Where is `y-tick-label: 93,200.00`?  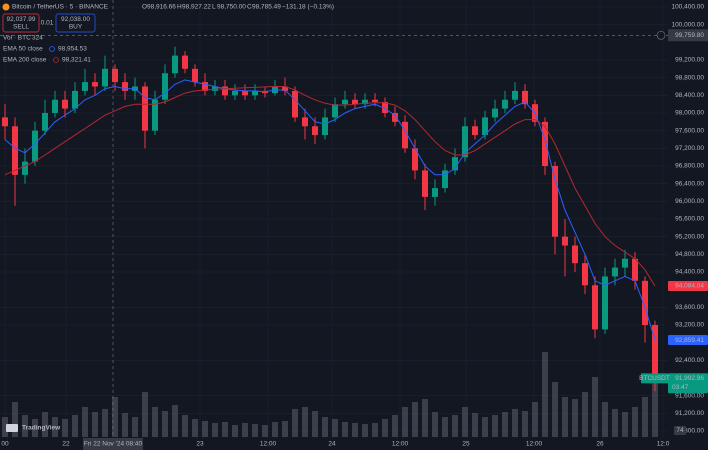 y-tick-label: 93,200.00 is located at coordinates (689, 325).